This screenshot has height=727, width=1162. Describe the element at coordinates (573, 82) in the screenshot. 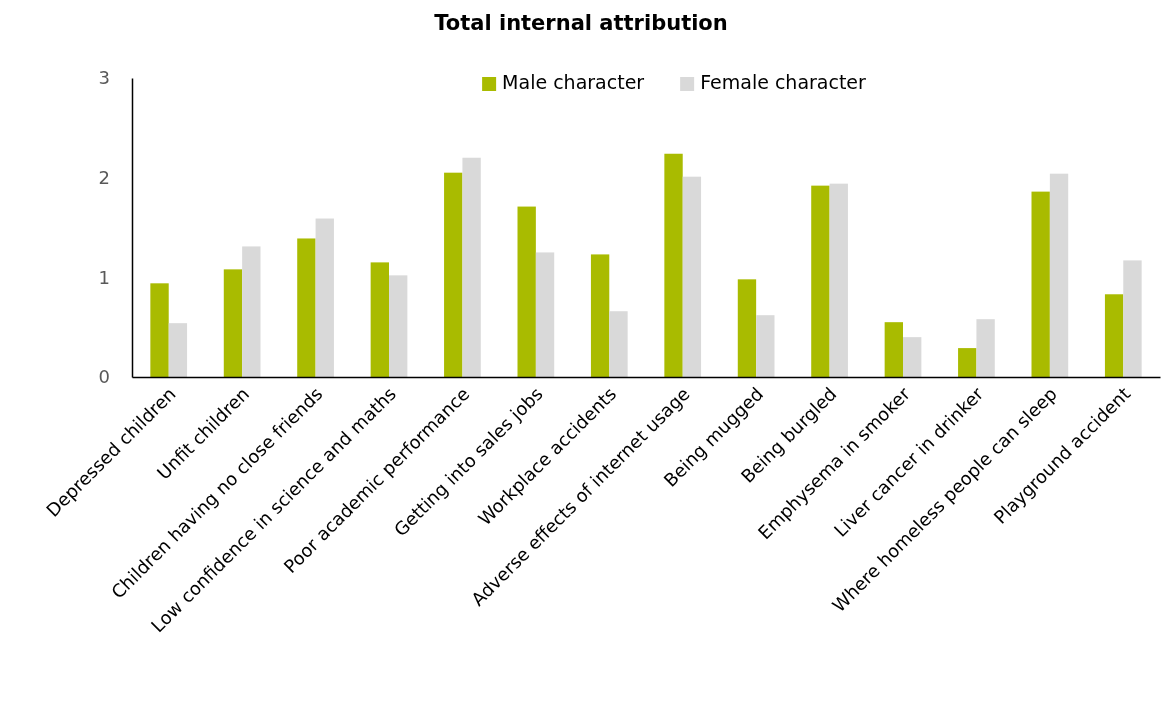

I see `legend-label: Male character` at that location.